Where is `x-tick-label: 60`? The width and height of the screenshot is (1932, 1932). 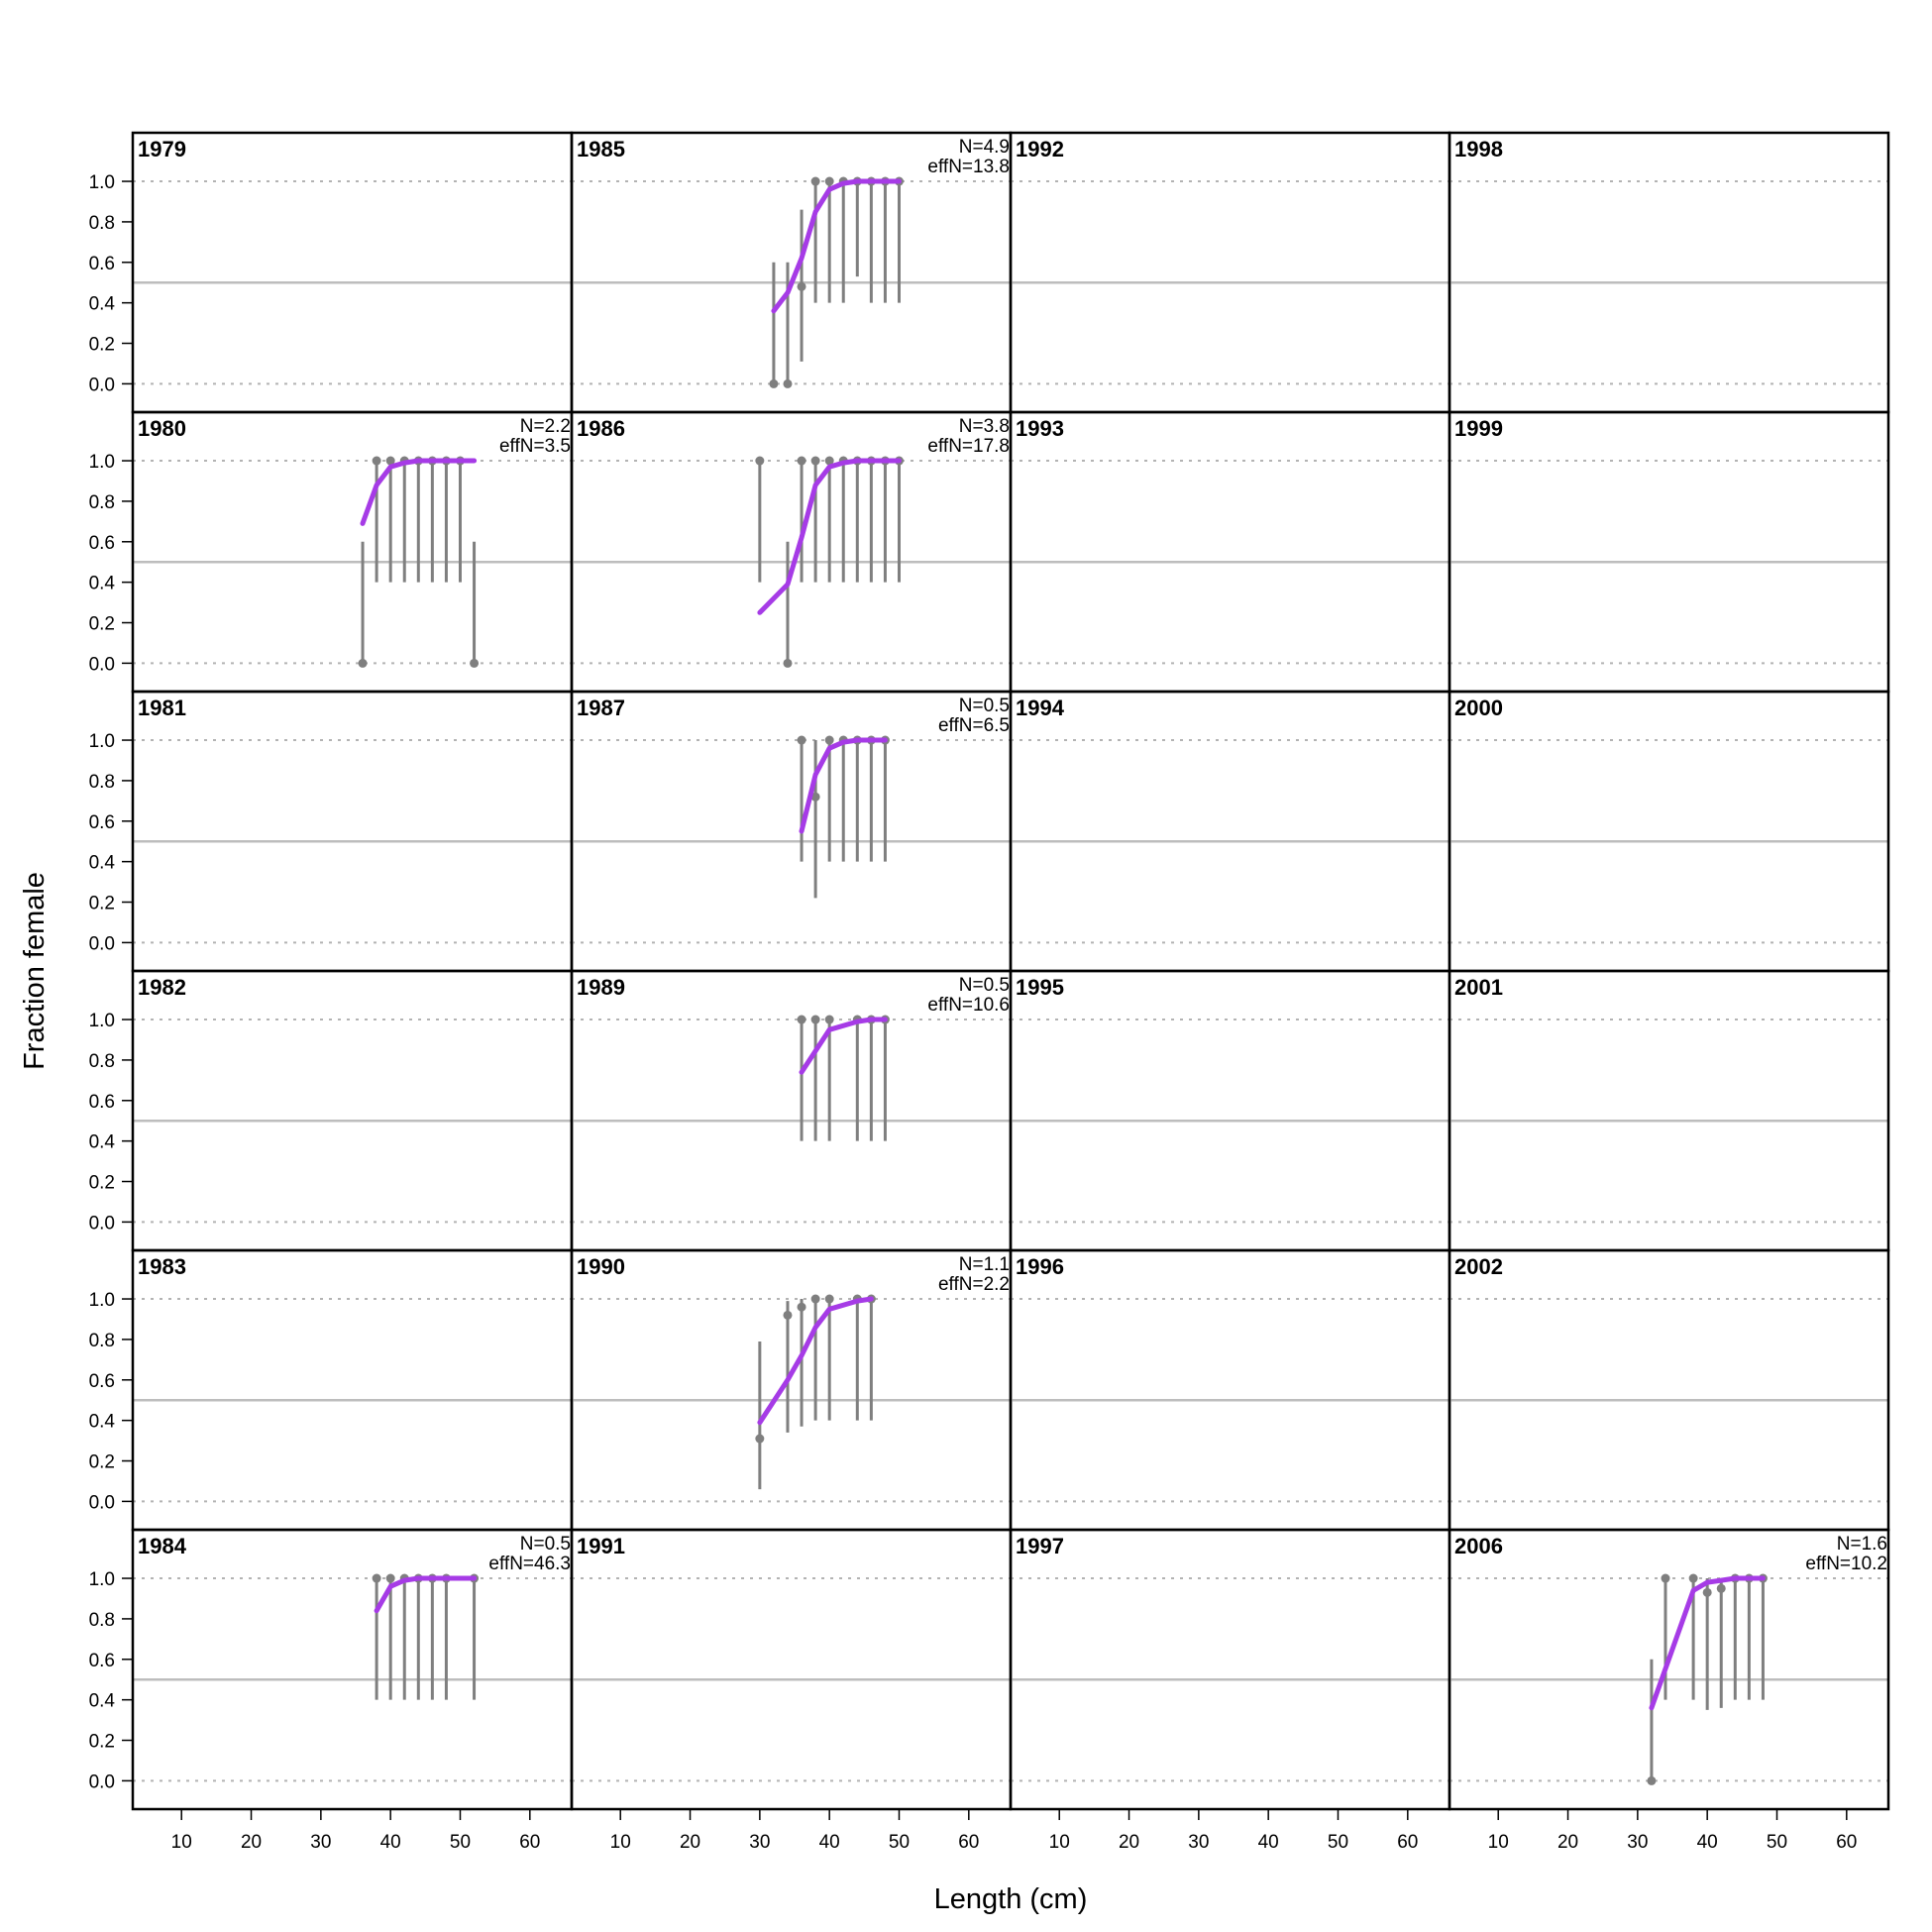
x-tick-label: 60 is located at coordinates (968, 1843).